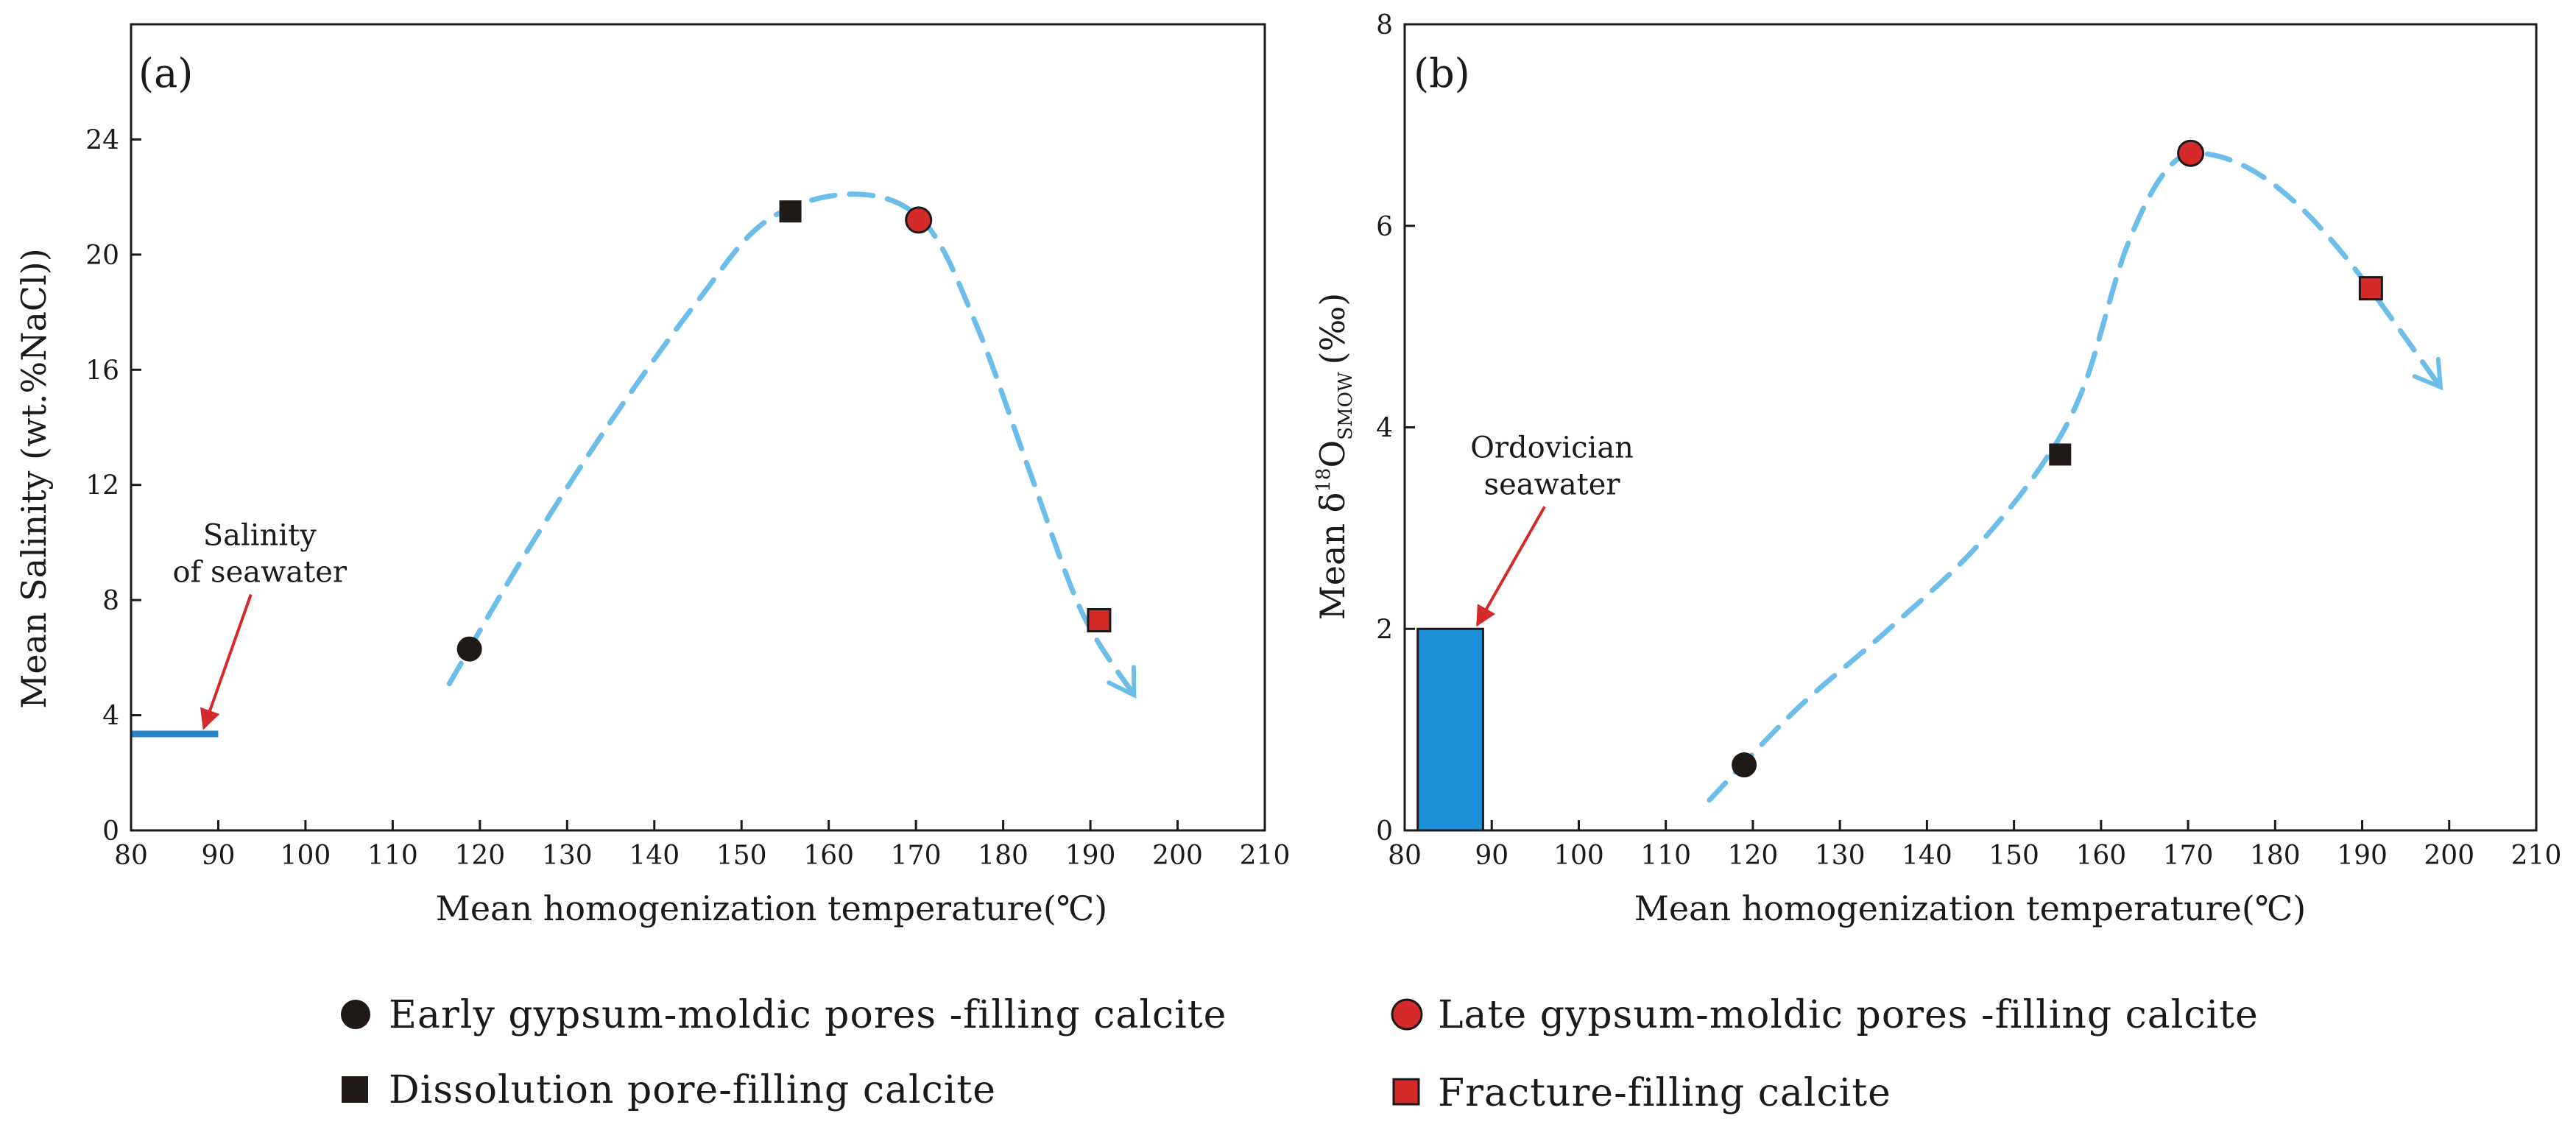 This screenshot has width=2576, height=1130. I want to click on x-axis-label-b: Mean homogenization temperature(℃), so click(1970, 908).